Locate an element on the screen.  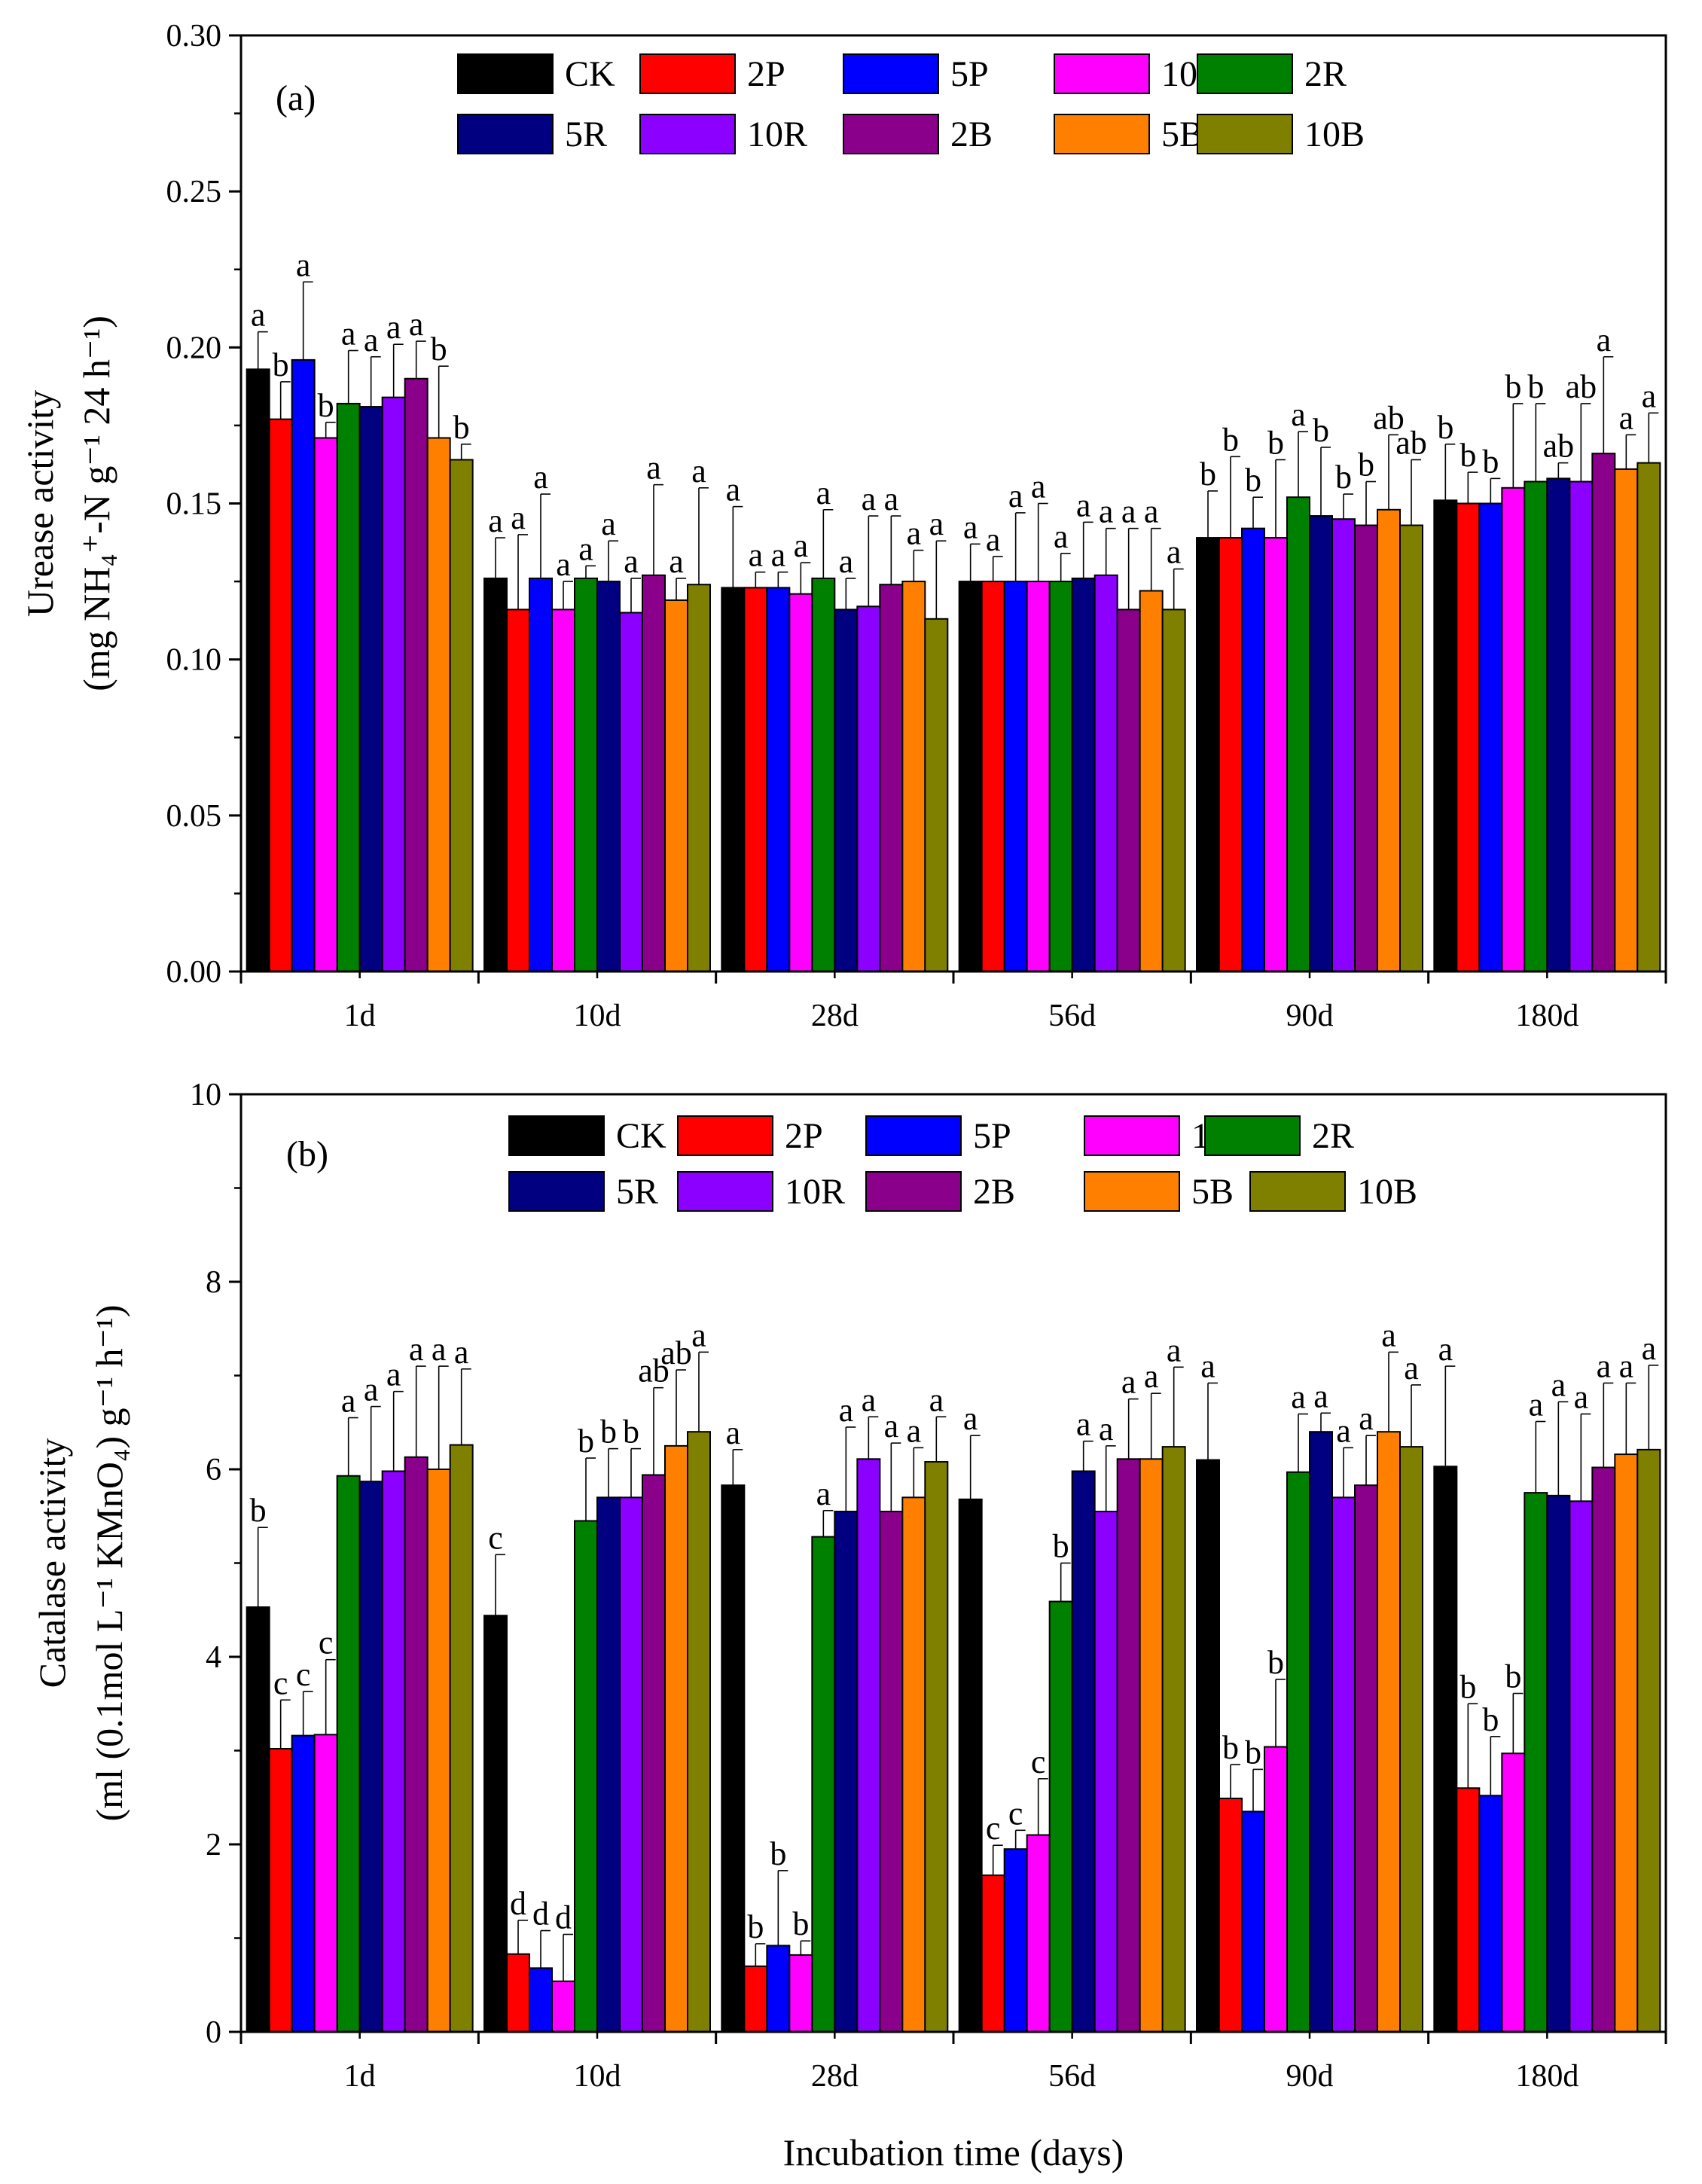
significance-label-2P-1d: c is located at coordinates (280, 1682).